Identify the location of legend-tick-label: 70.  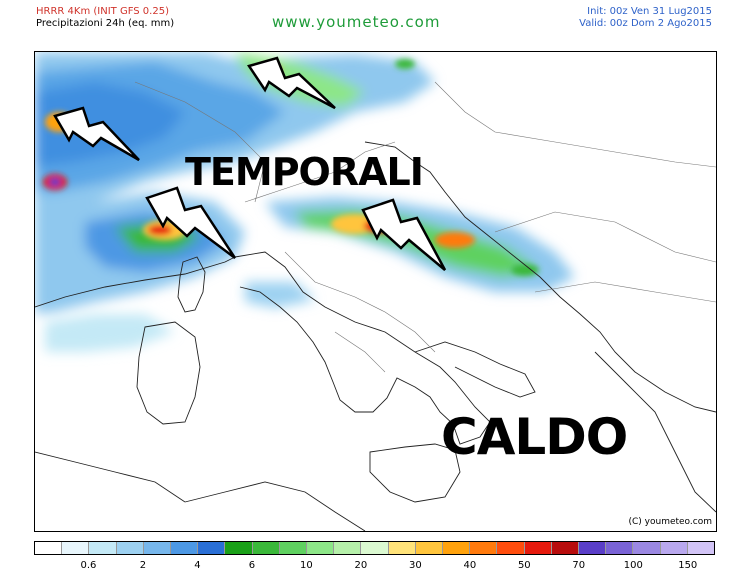
(579, 565).